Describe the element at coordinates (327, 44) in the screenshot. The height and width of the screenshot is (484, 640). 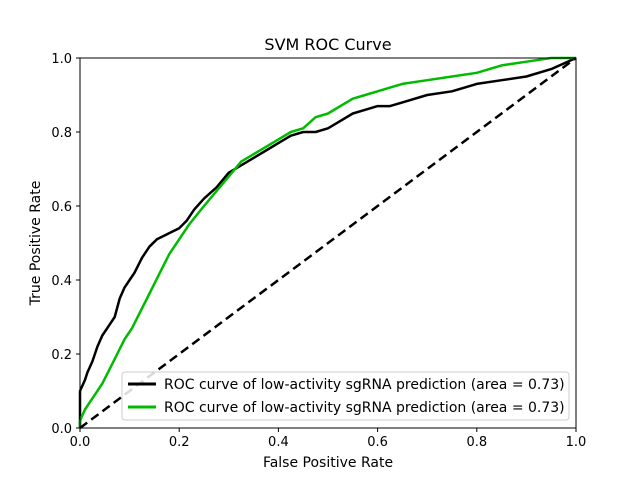
I see `chart-title: SVM ROC Curve` at that location.